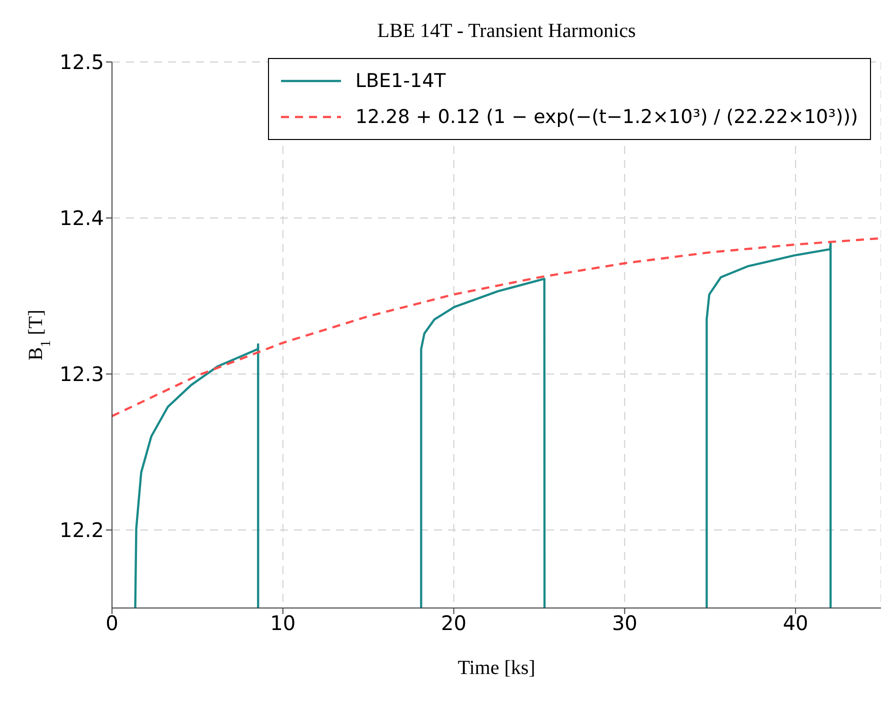  What do you see at coordinates (506, 31) in the screenshot?
I see `chart-title: LBE 14T - Transient Harmonics` at bounding box center [506, 31].